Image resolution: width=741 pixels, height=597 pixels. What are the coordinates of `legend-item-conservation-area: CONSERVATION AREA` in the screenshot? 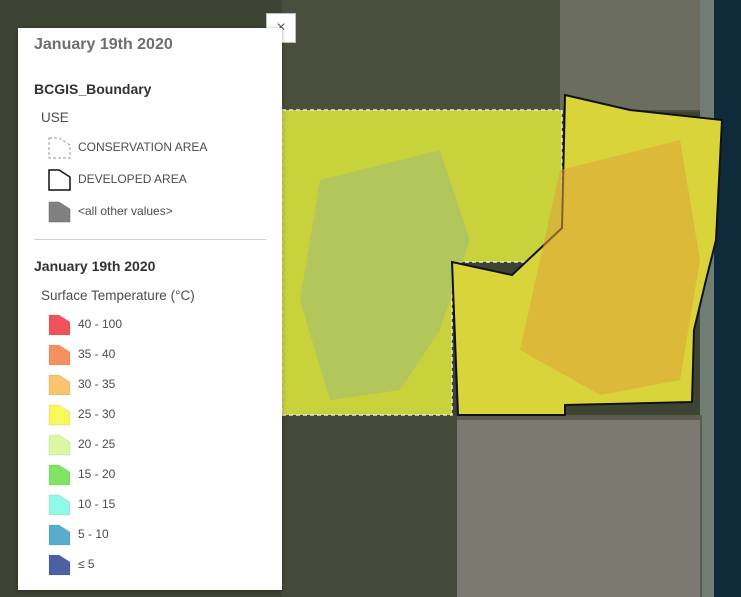 It's located at (161, 148).